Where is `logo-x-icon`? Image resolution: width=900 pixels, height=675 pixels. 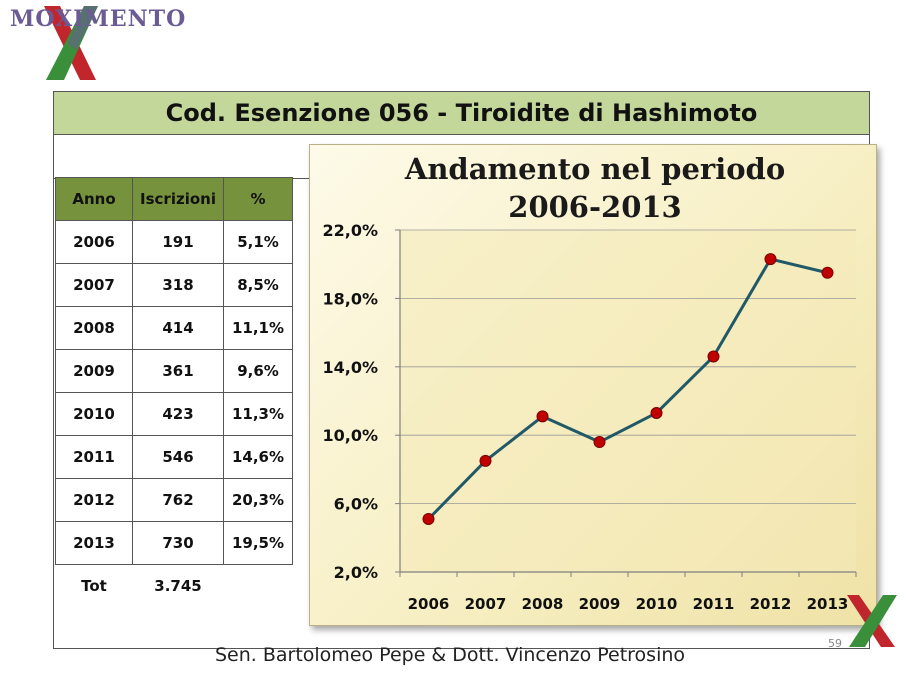
logo-x-icon is located at coordinates (71, 43).